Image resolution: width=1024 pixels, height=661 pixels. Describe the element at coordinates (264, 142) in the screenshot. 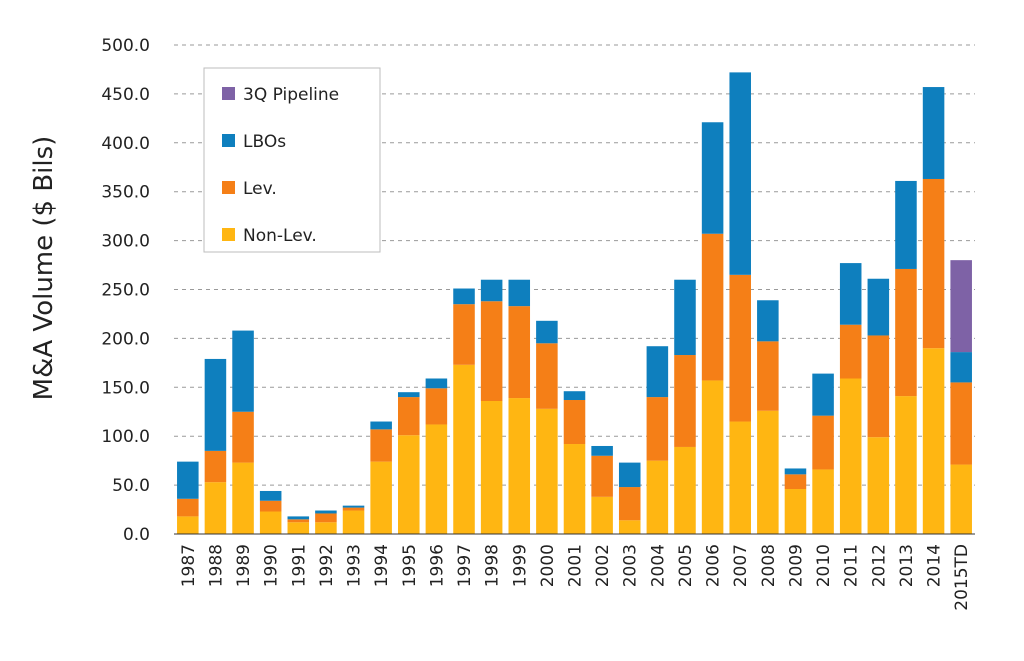

I see `legend-label: LBOs` at that location.